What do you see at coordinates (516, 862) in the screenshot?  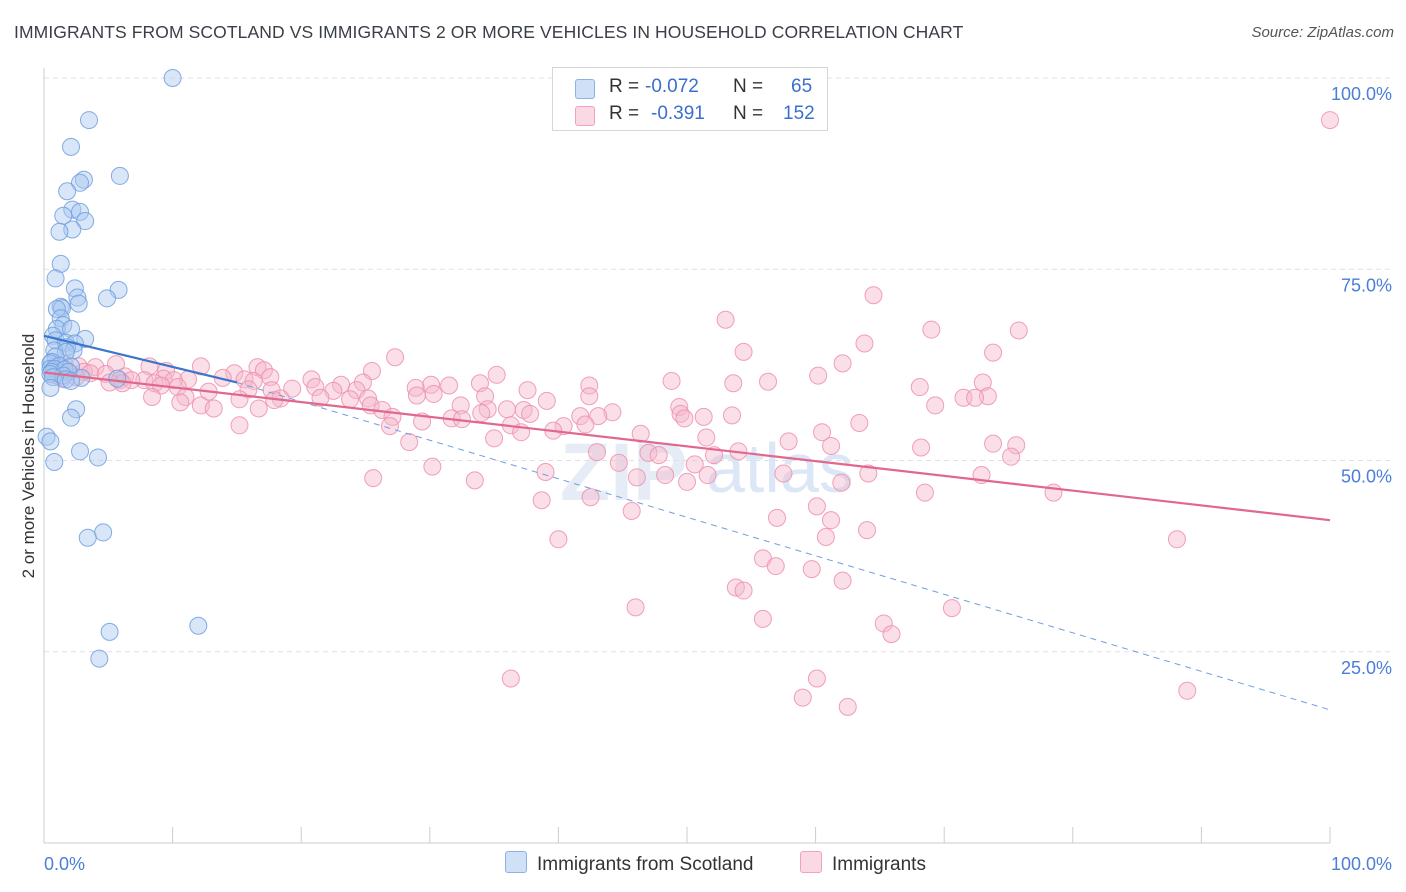 I see `bottom-legend-swatch-scotland` at bounding box center [516, 862].